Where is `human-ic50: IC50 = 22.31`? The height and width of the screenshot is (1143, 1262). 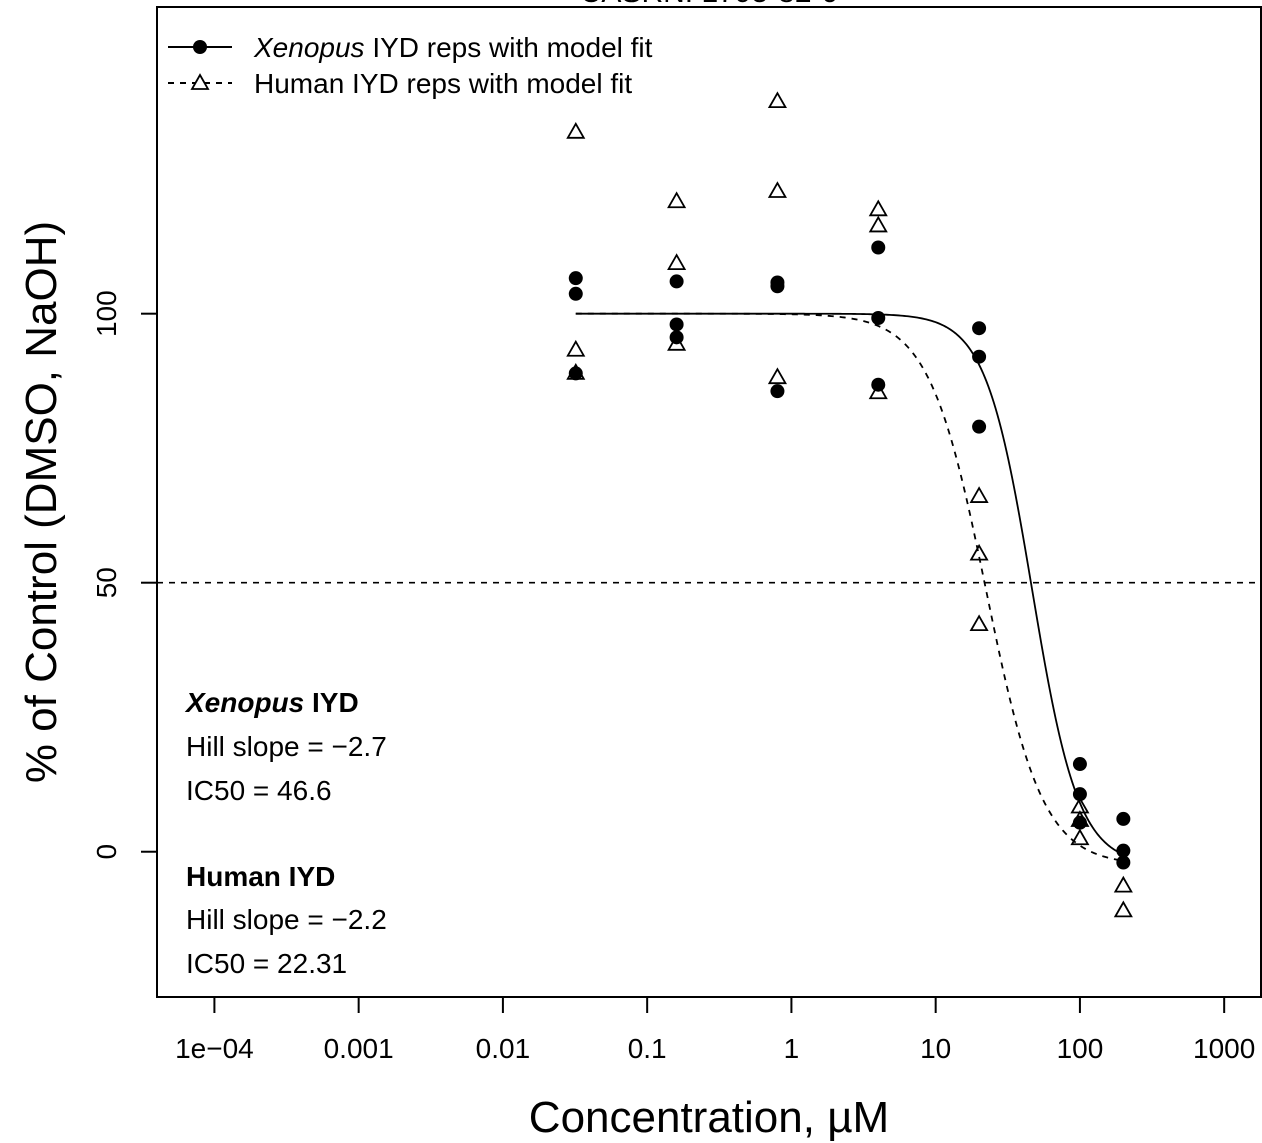 human-ic50: IC50 = 22.31 is located at coordinates (266, 963).